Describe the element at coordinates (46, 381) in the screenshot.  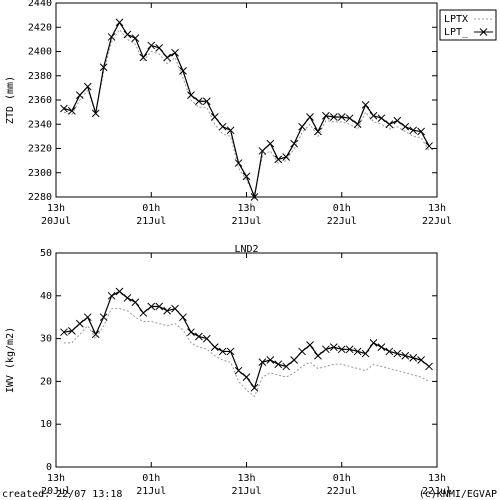
I see `y-tick-label: 20` at that location.